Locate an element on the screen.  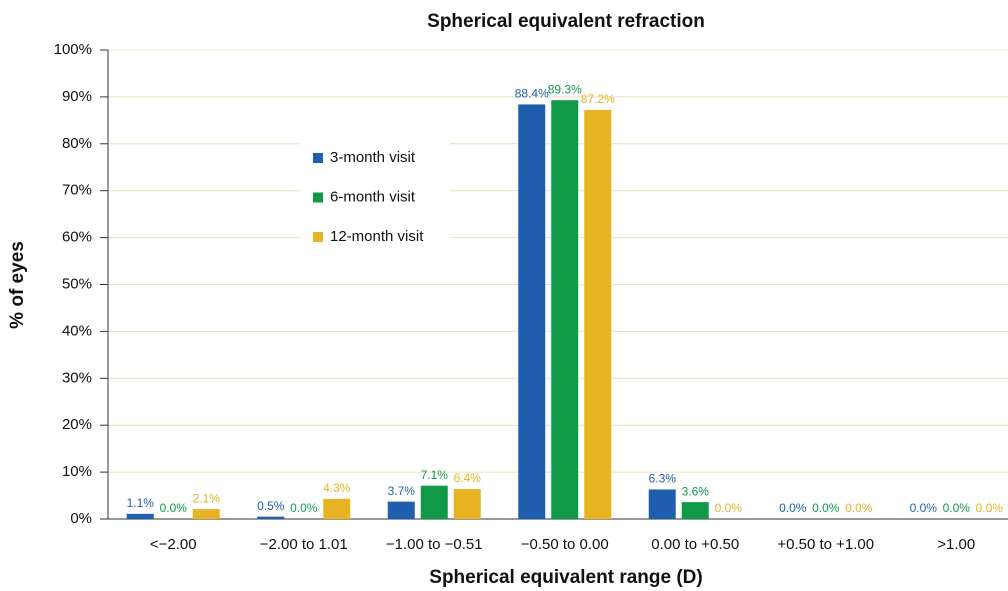
y-tick-label: 100% is located at coordinates (73, 49).